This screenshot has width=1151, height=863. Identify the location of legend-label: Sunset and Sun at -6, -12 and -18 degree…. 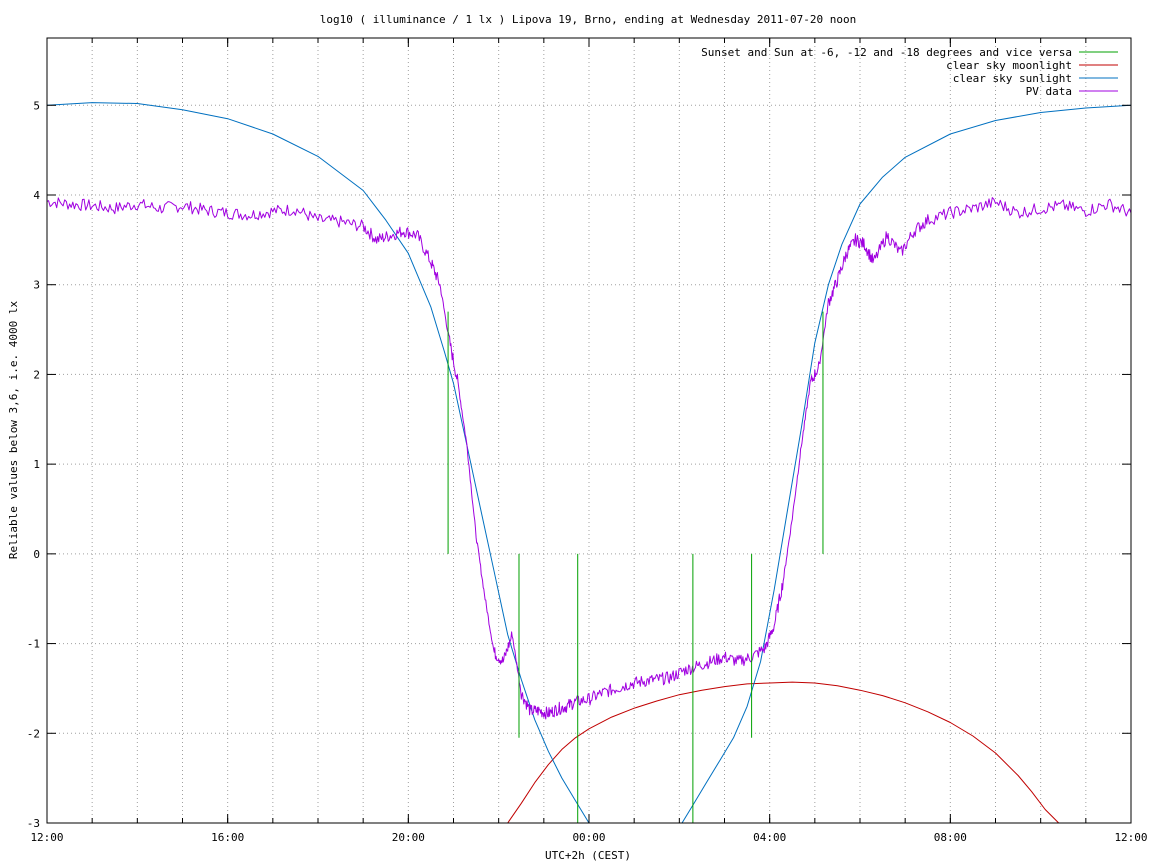
(886, 52).